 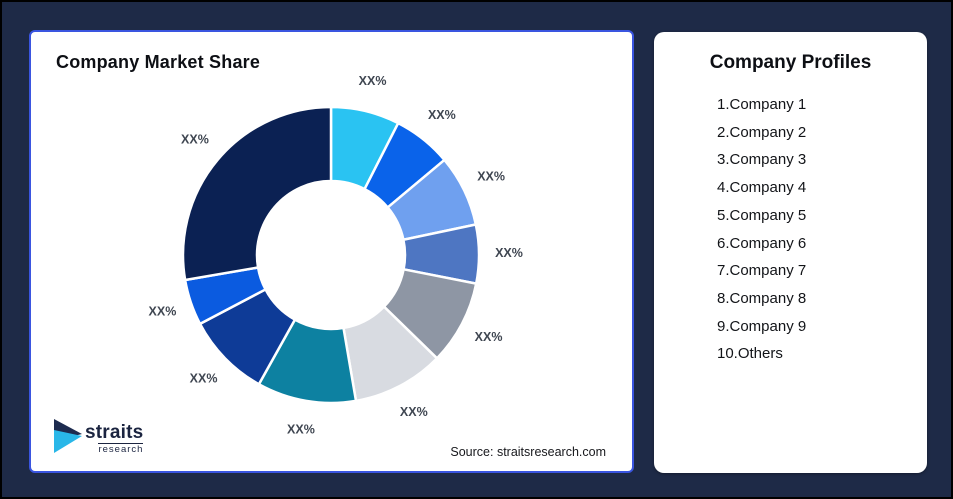 What do you see at coordinates (762, 188) in the screenshot?
I see `profile-list-item: 4.Company 4` at bounding box center [762, 188].